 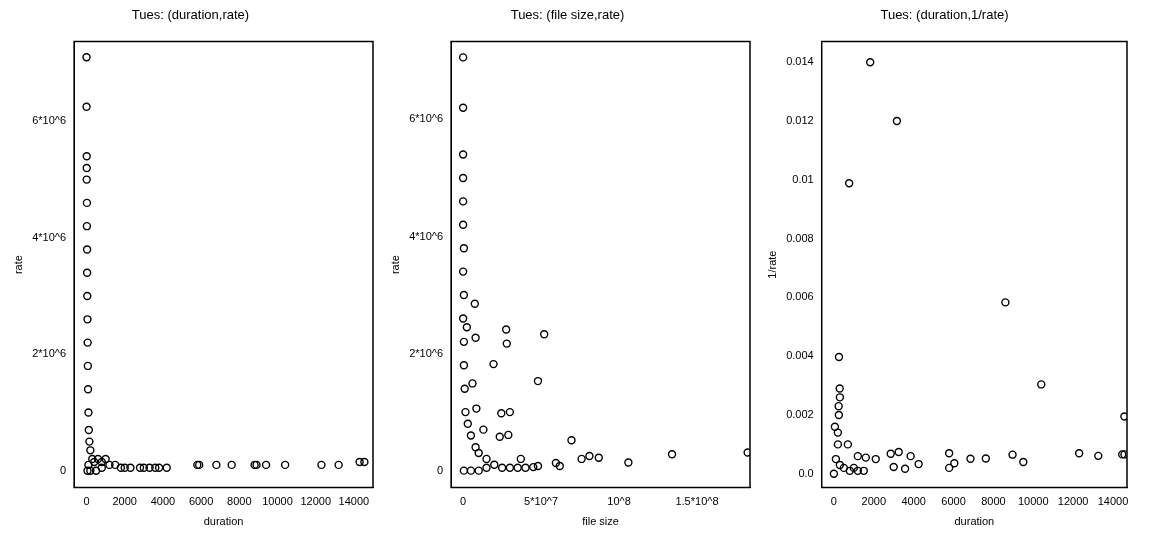 I want to click on chart-title: Tues: (duration,rate), so click(x=190, y=15).